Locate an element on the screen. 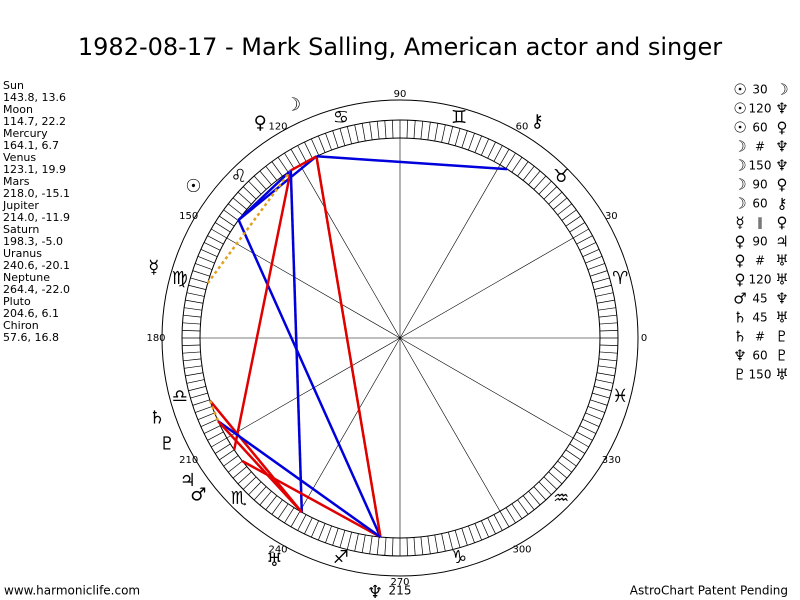  planet-position: 114.7, 22.2 is located at coordinates (34, 121).